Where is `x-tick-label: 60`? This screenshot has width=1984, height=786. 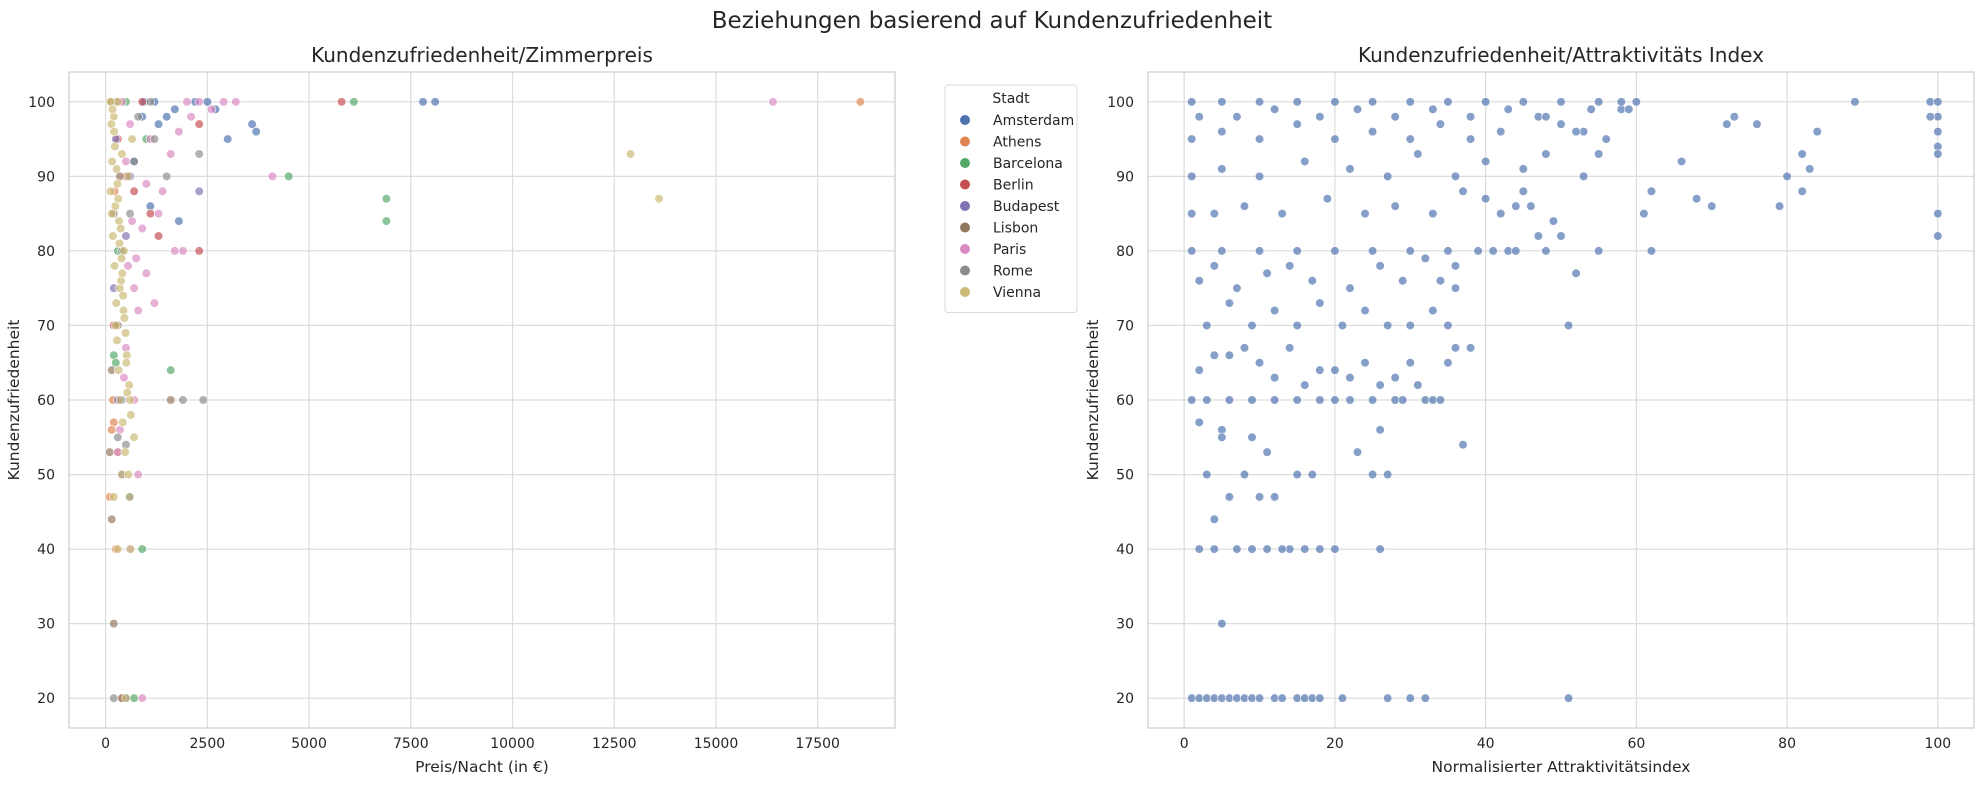 x-tick-label: 60 is located at coordinates (1636, 744).